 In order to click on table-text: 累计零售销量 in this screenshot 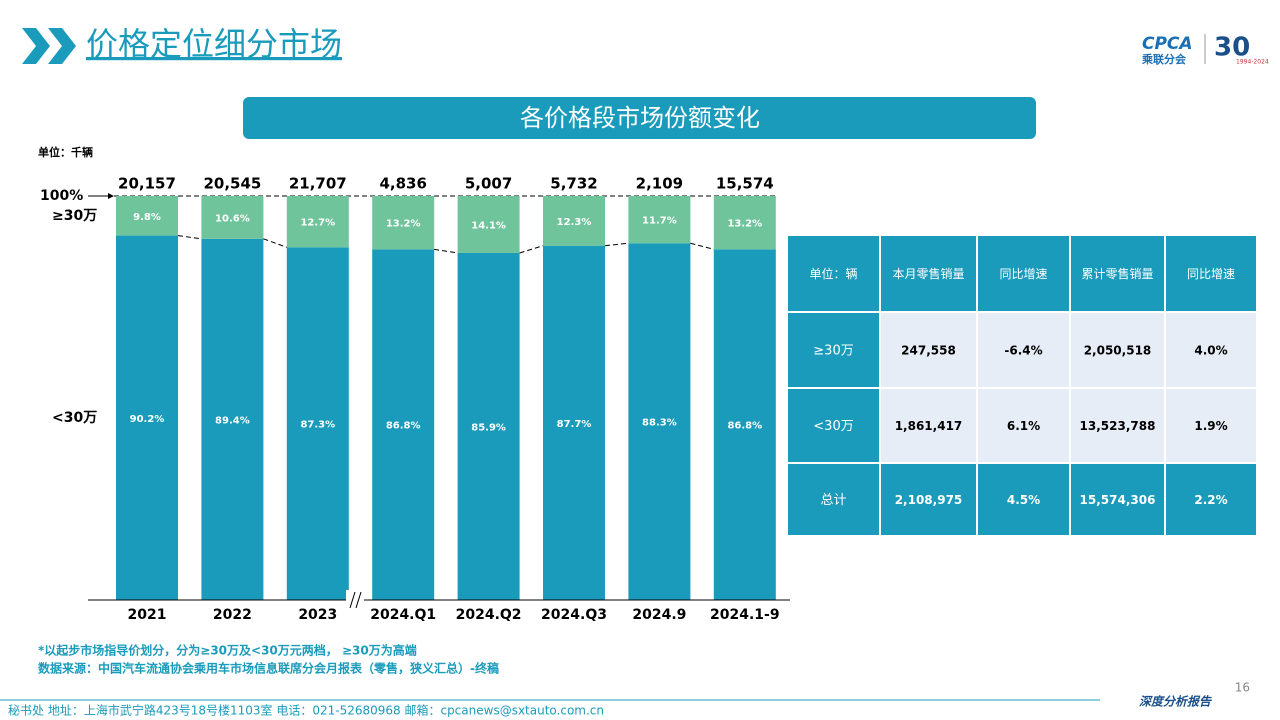, I will do `click(1117, 273)`.